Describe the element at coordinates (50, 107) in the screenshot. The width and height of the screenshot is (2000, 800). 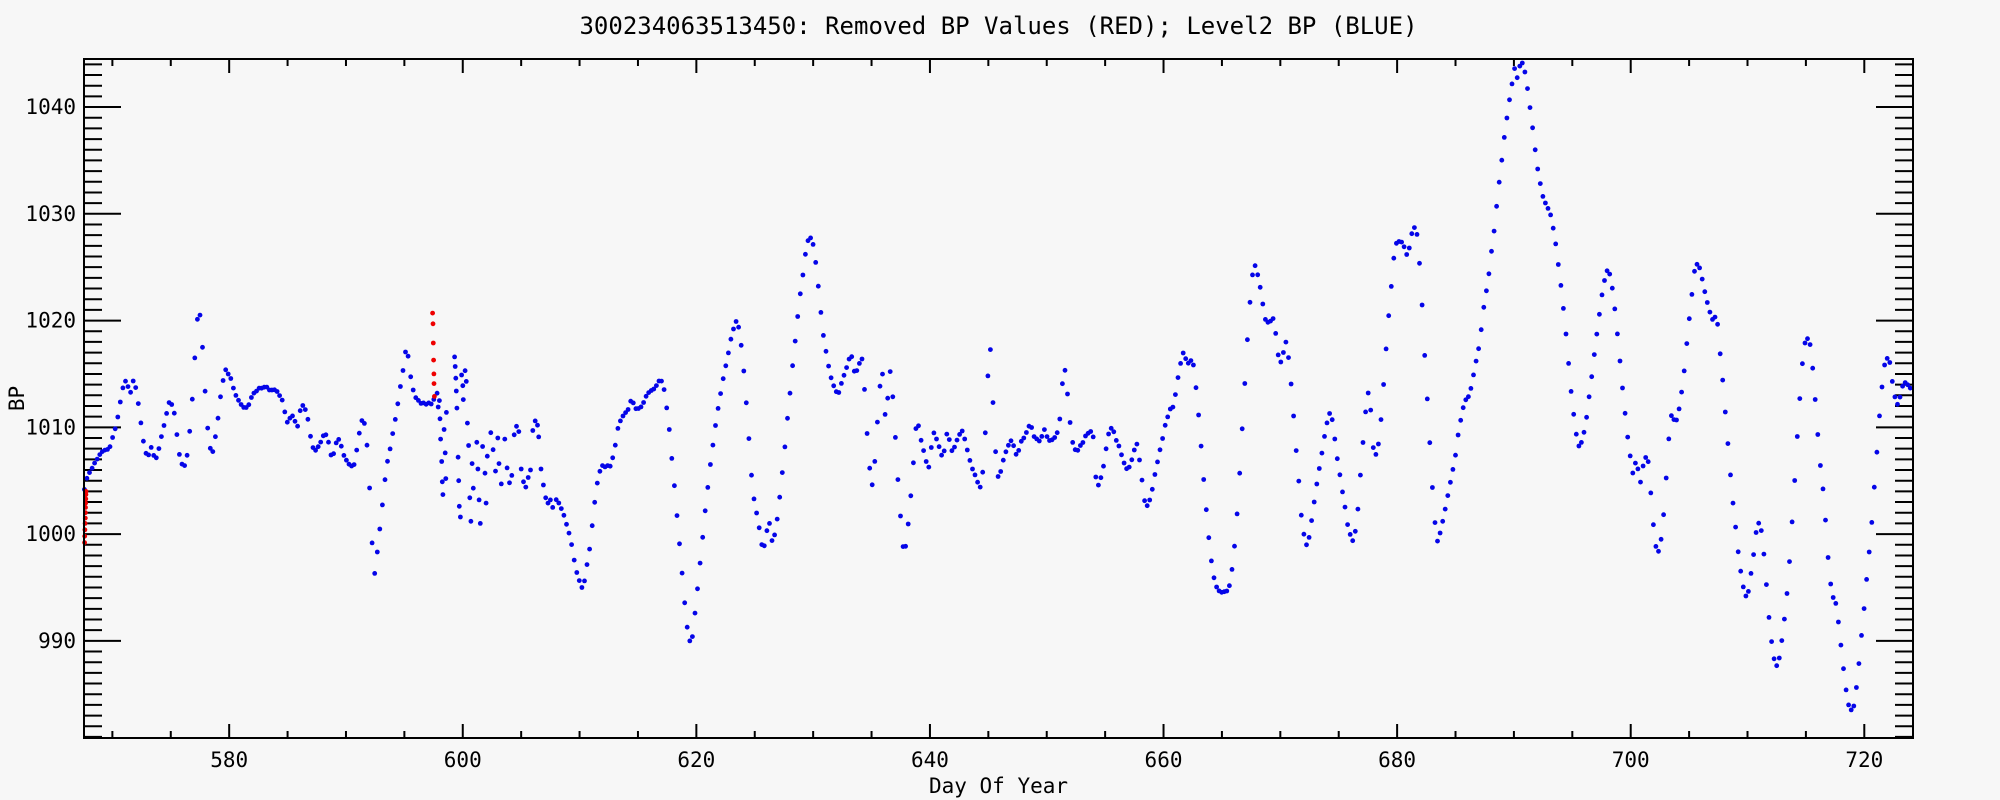
I see `svg-text: 1040` at that location.